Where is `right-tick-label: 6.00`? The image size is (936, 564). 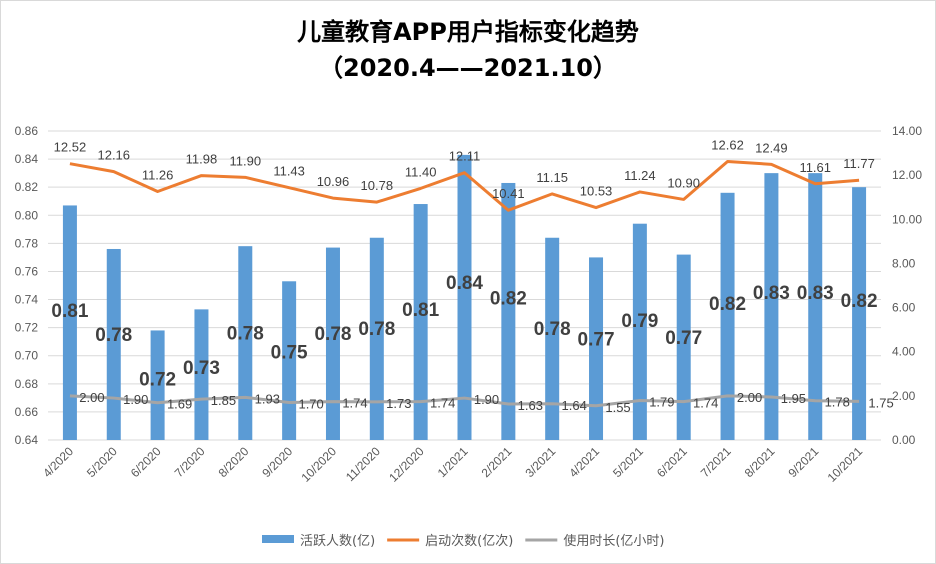
right-tick-label: 6.00 is located at coordinates (904, 308).